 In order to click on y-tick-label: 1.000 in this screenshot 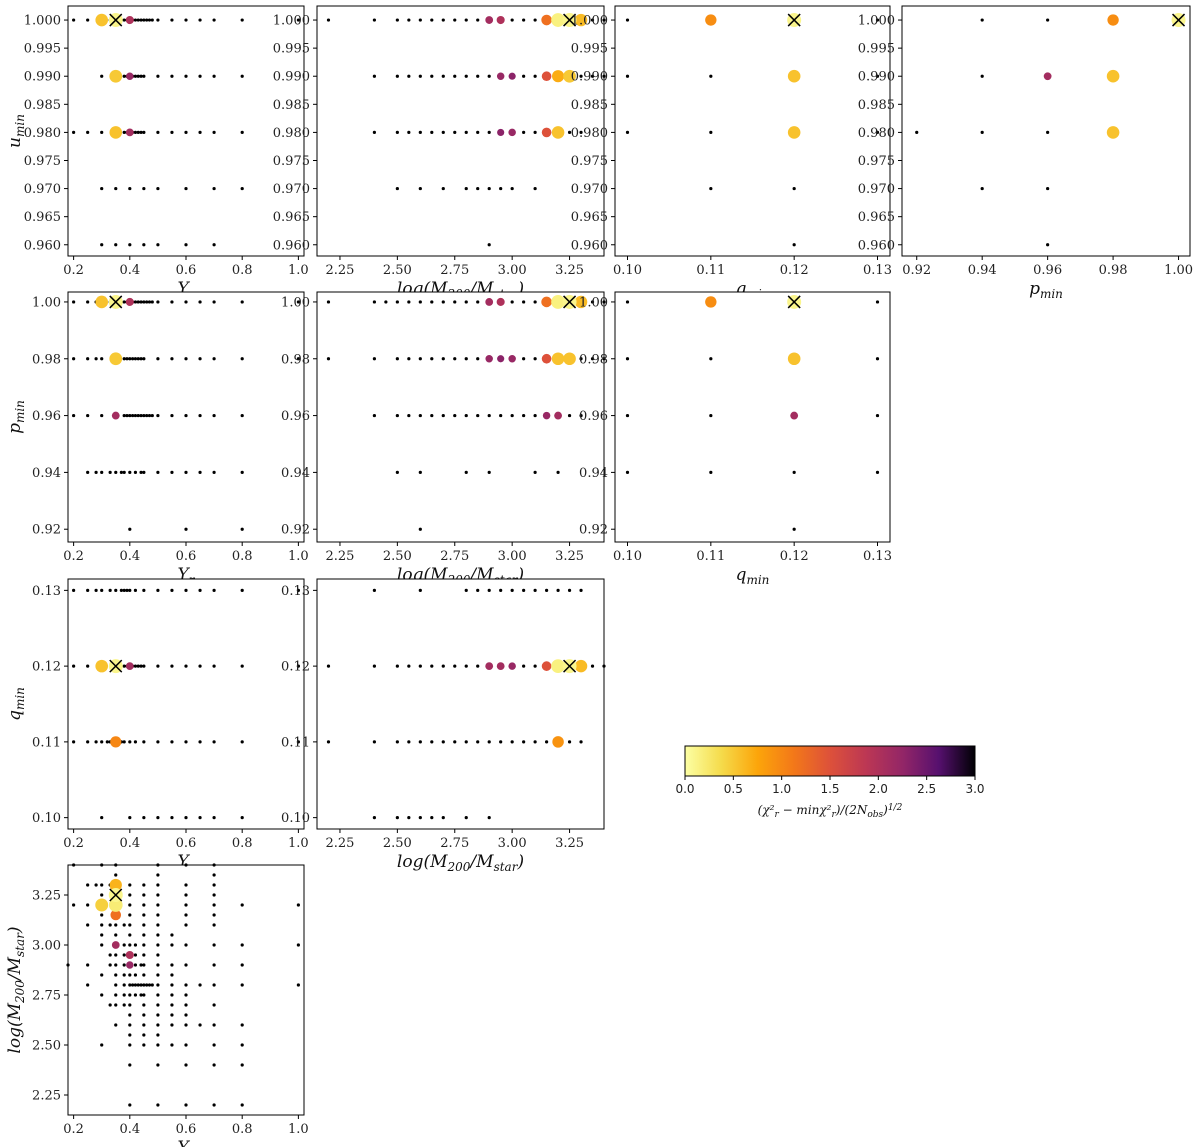, I will do `click(291, 21)`.